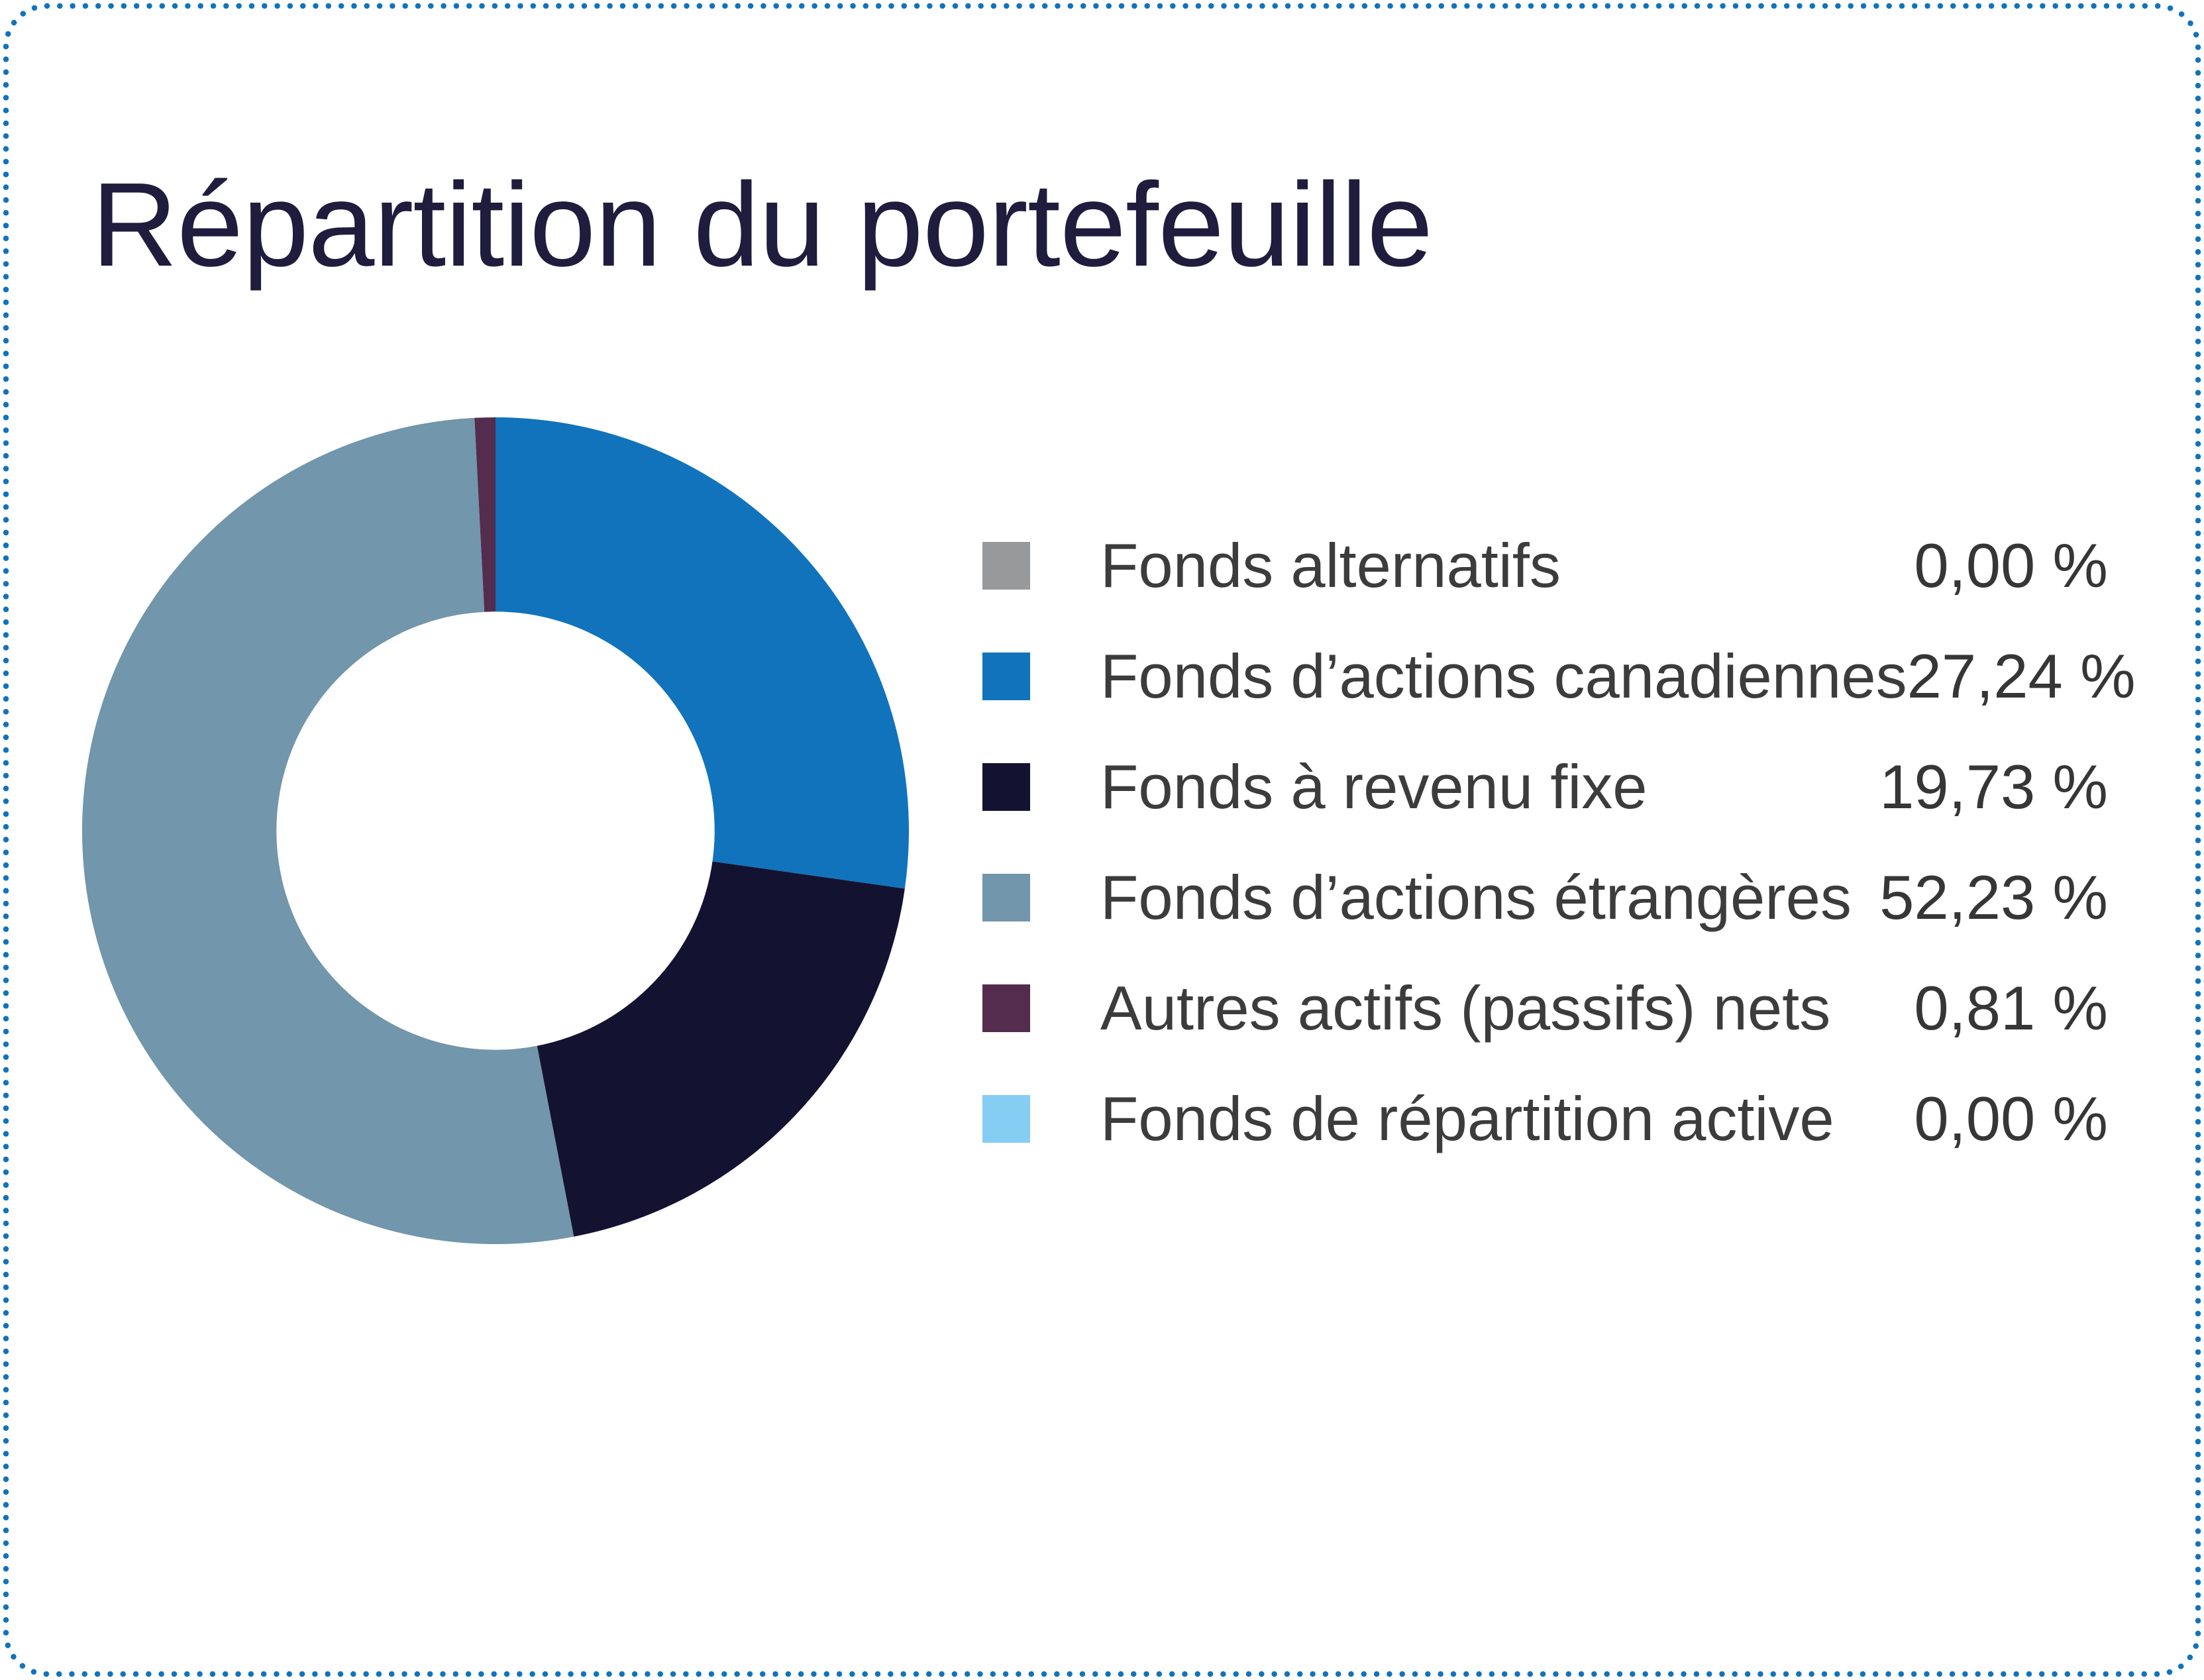  Describe the element at coordinates (2021, 676) in the screenshot. I see `legend-value: 27,24 %` at that location.